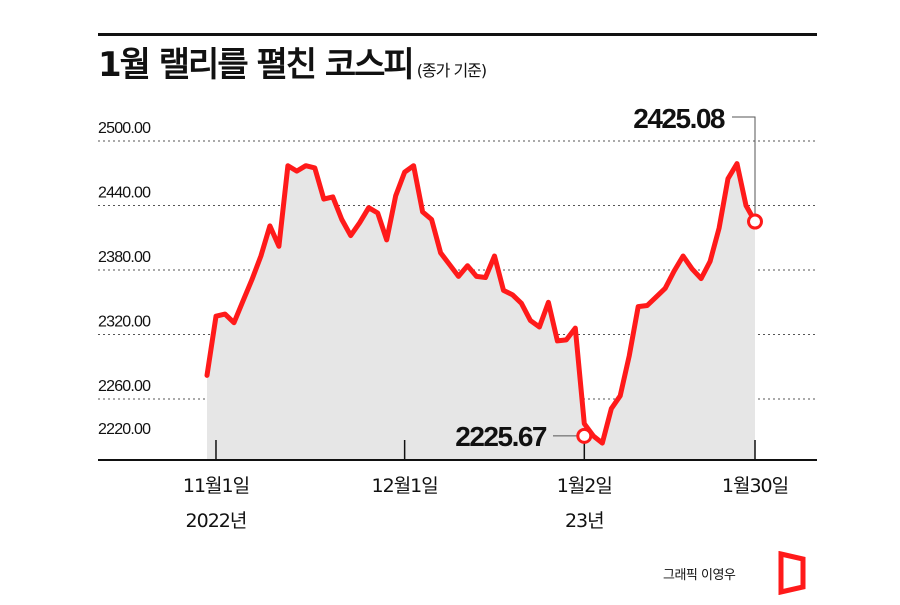 This screenshot has height=605, width=900. Describe the element at coordinates (124, 386) in the screenshot. I see `y-tick-label: 2260.00` at that location.